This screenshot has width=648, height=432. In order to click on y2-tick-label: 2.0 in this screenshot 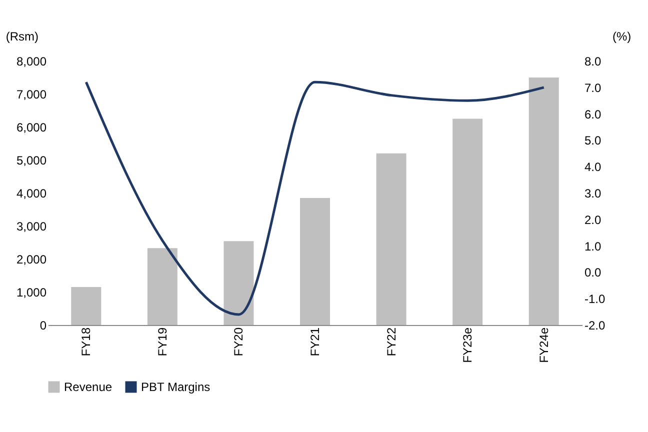, I will do `click(593, 219)`.